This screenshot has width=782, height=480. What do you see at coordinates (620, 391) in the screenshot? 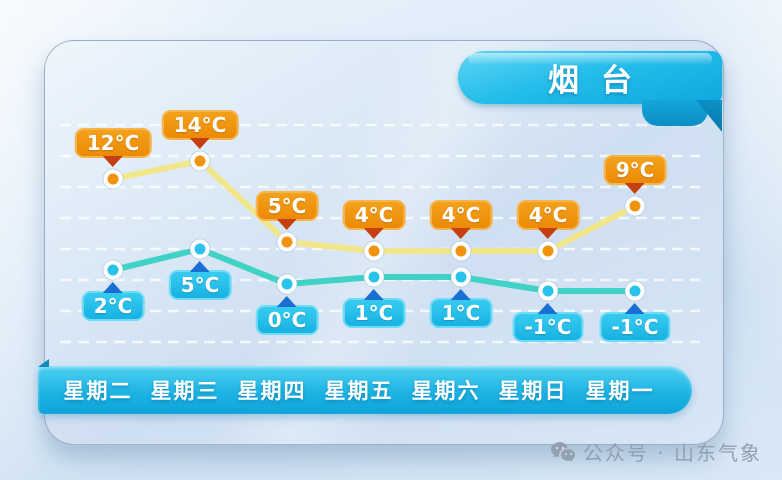
I see `weekday-label: 星期一` at bounding box center [620, 391].